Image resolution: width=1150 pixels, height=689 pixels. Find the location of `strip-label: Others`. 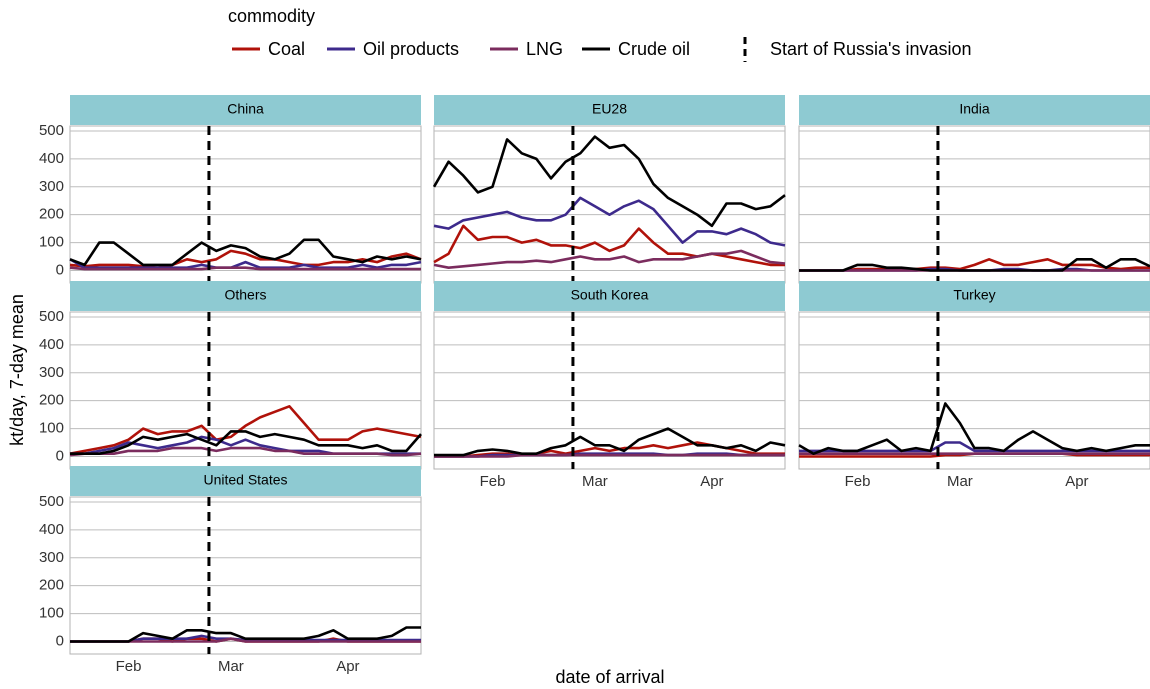

strip-label: Others is located at coordinates (245, 295).